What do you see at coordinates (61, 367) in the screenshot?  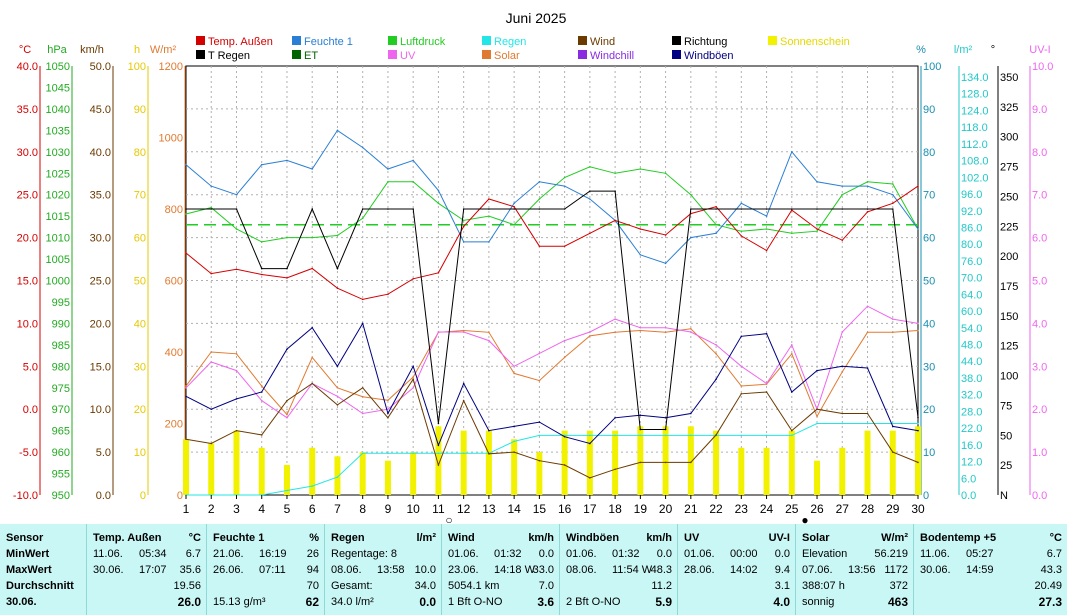 I see `axis-tick-label: 980` at bounding box center [61, 367].